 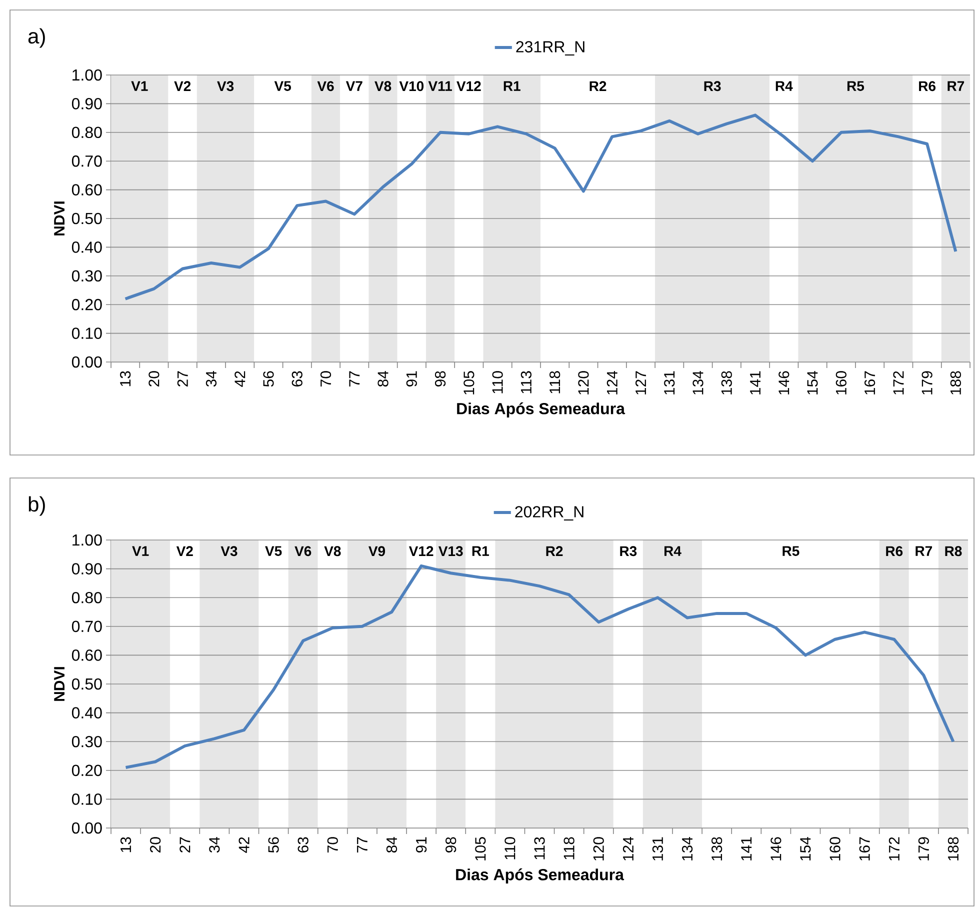 I want to click on band-label: R7, so click(x=956, y=86).